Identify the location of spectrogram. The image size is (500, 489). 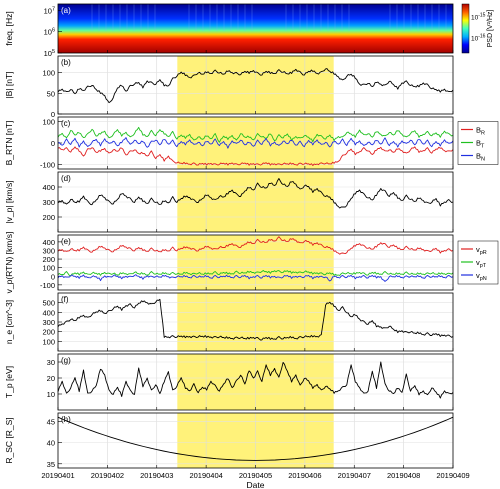
(255, 28).